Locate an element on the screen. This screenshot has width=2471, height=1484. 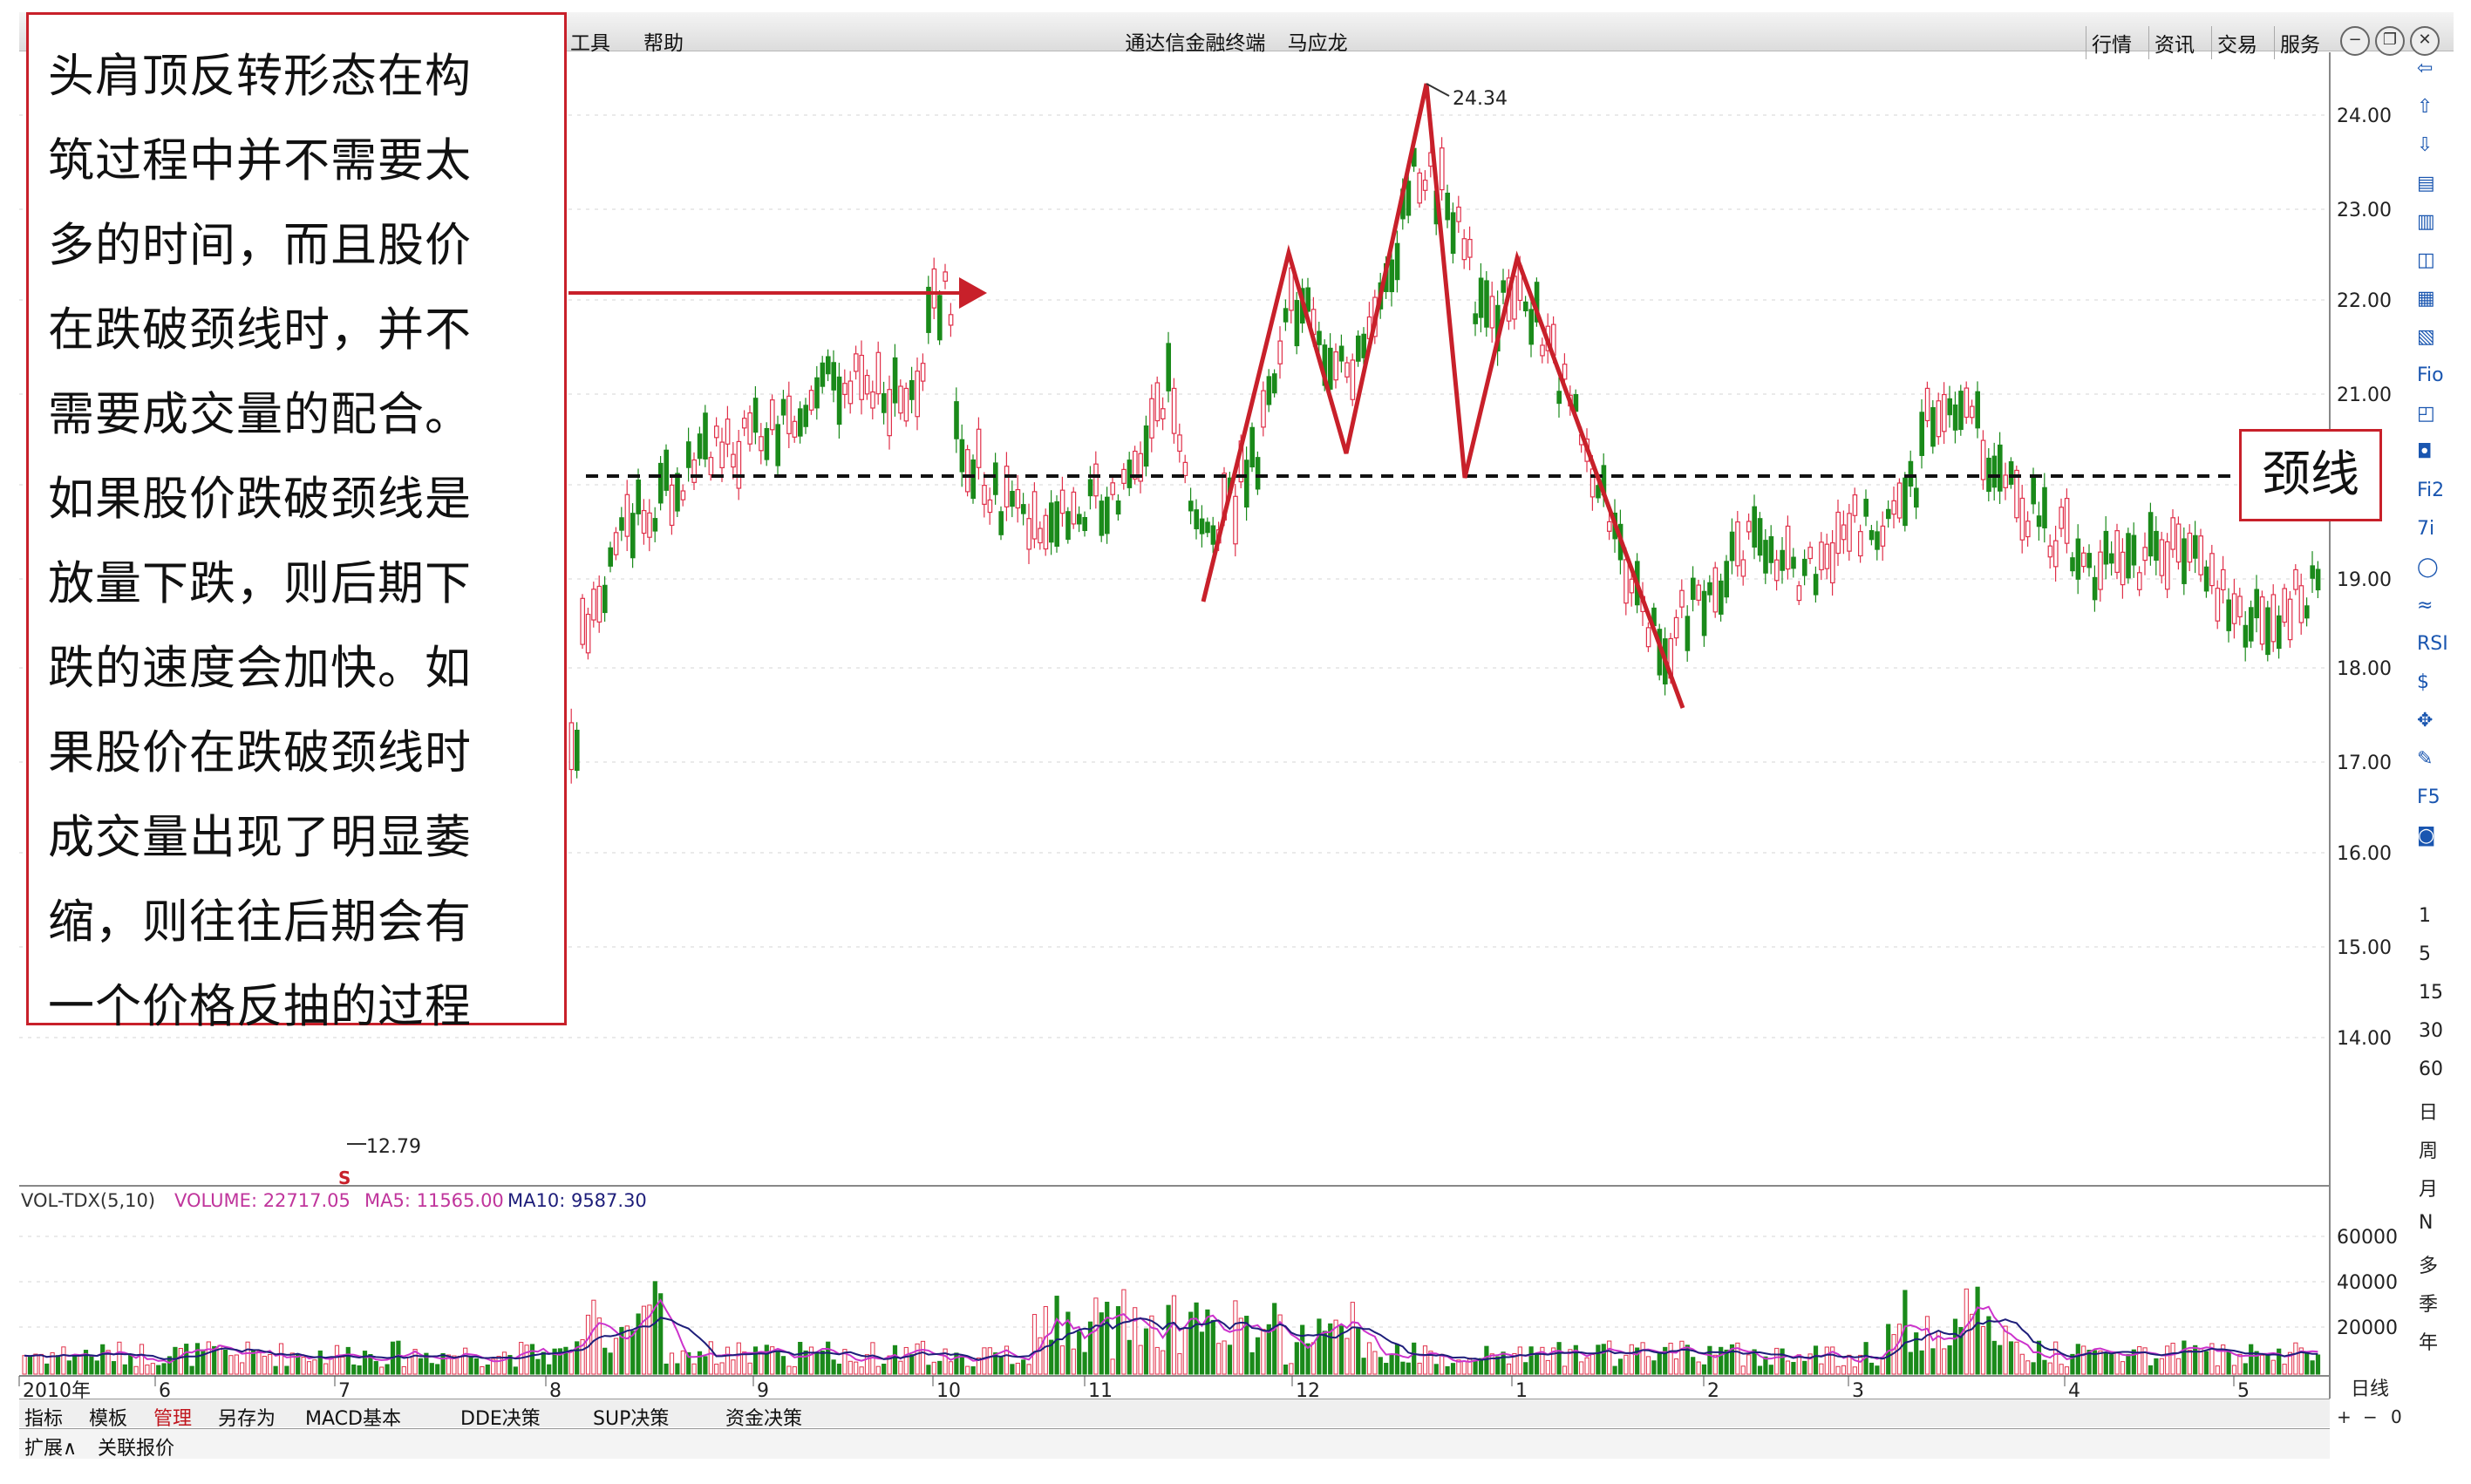
tab-2: 管理 is located at coordinates (173, 1419).